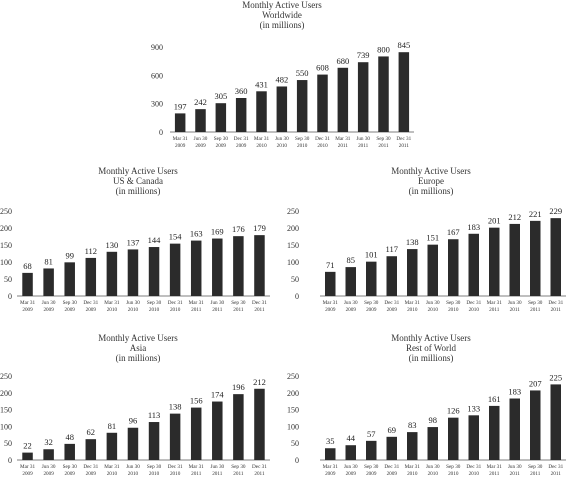 The width and height of the screenshot is (567, 480). I want to click on asia-xtick-6-line-0: Sep 30, so click(154, 467).